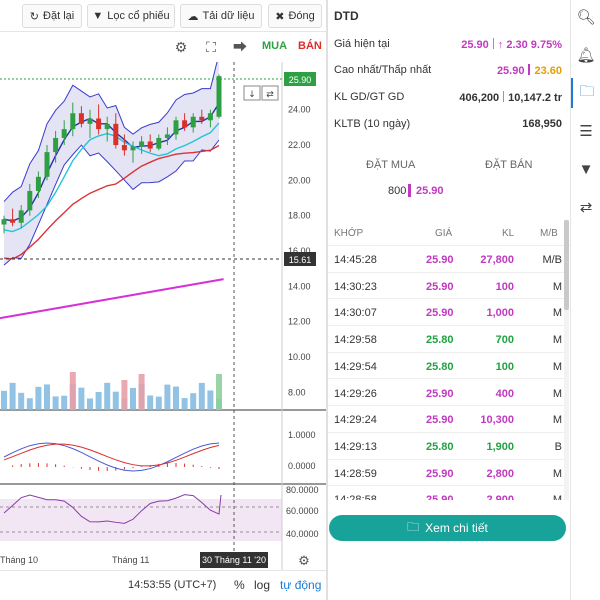 This screenshot has height=600, width=600. What do you see at coordinates (586, 55) in the screenshot?
I see `bell-icon: 🔔︎` at bounding box center [586, 55].